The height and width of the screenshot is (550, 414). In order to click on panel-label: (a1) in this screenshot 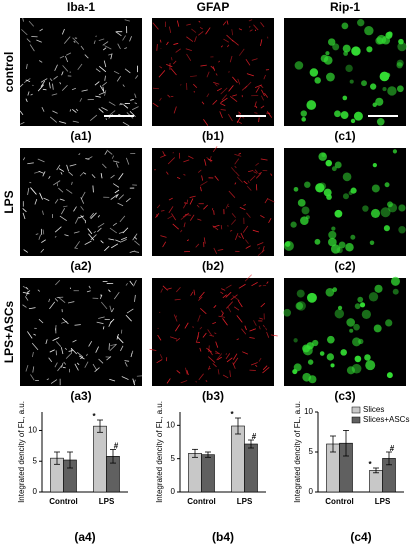, I will do `click(80, 136)`.